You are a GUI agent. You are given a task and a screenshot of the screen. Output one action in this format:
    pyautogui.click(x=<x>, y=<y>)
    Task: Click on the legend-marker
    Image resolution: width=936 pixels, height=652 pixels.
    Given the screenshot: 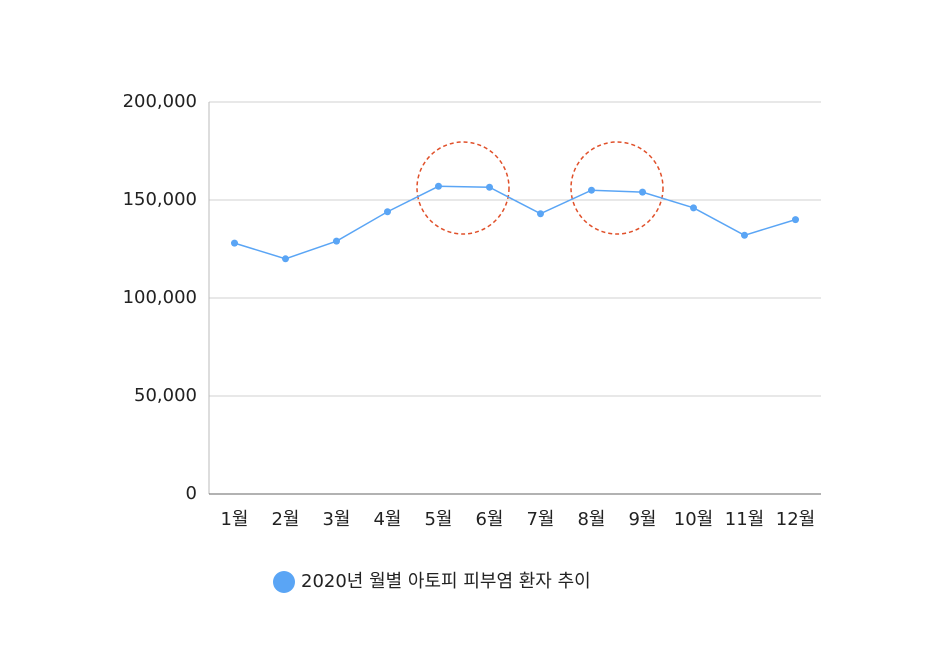 What is the action you would take?
    pyautogui.click(x=284, y=582)
    